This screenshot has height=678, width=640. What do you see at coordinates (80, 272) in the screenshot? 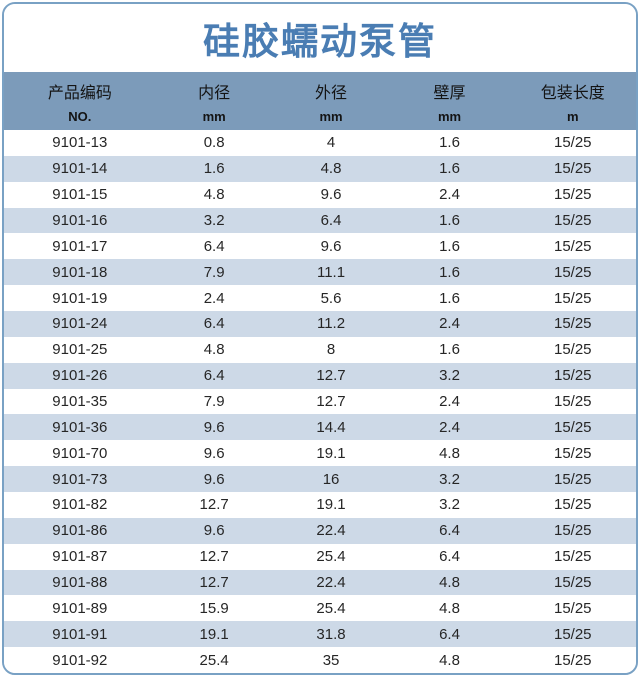
I see `cell-product-code: 9101-18` at bounding box center [80, 272].